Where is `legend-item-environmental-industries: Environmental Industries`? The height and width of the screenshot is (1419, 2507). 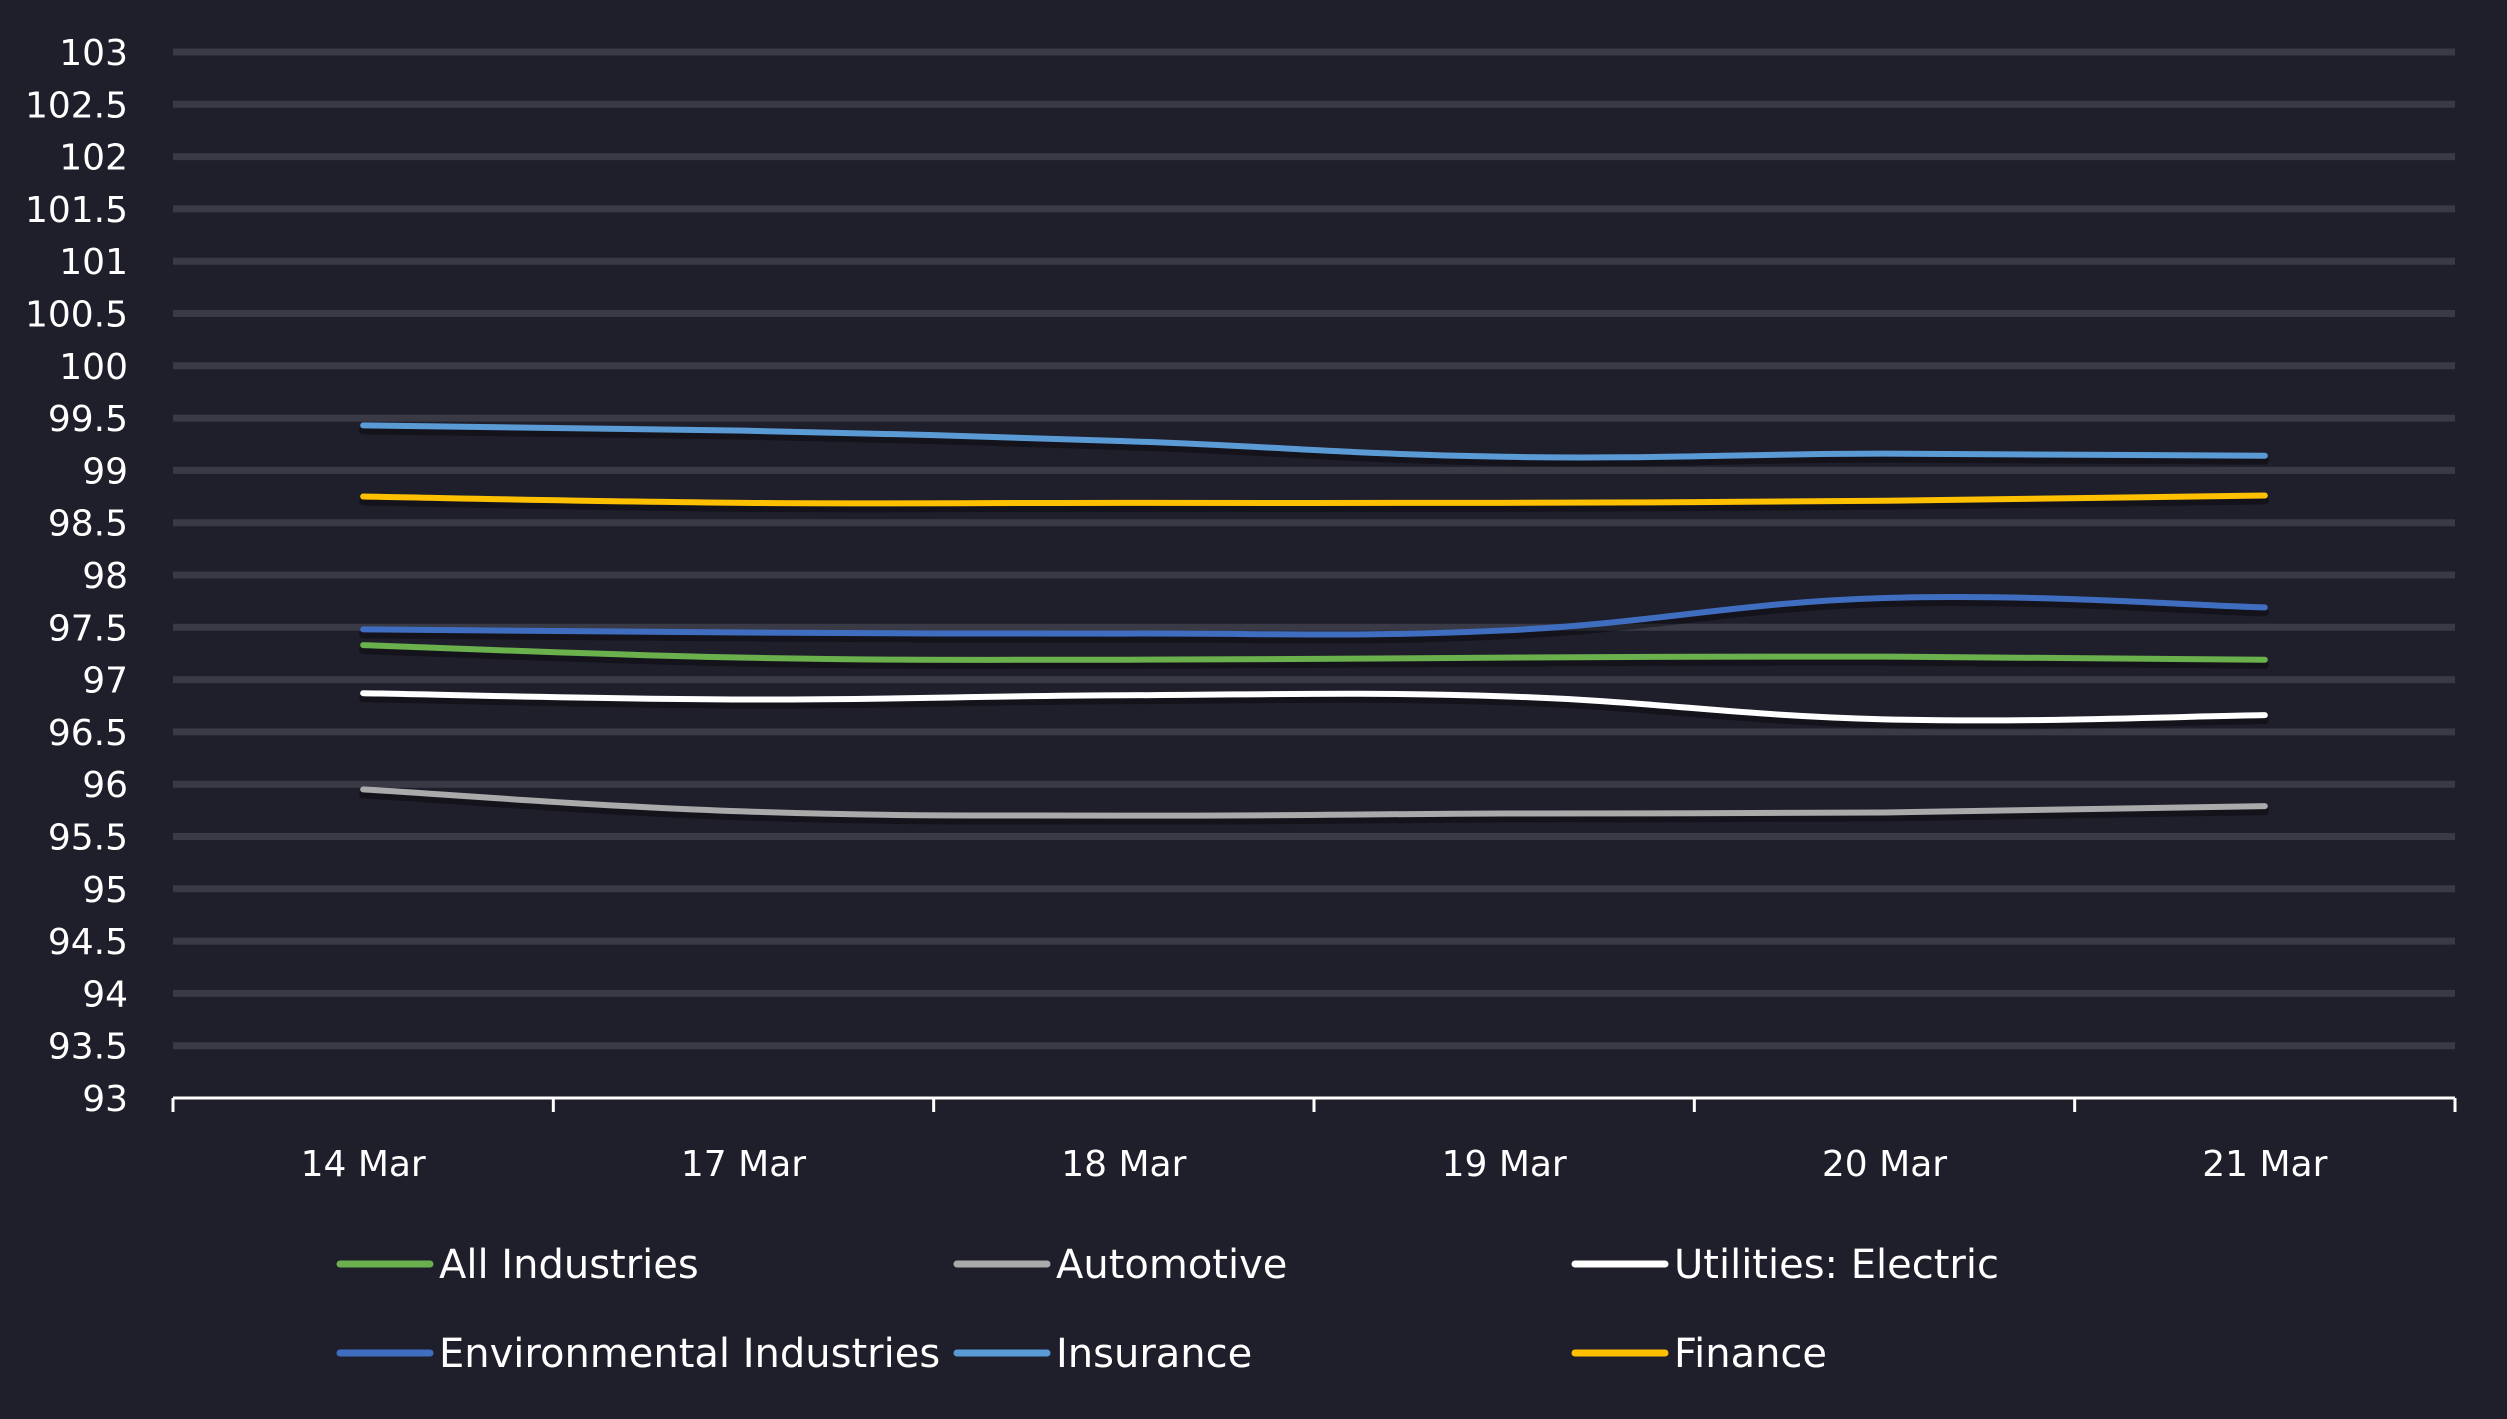
legend-item-environmental-industries: Environmental Industries is located at coordinates (638, 1354).